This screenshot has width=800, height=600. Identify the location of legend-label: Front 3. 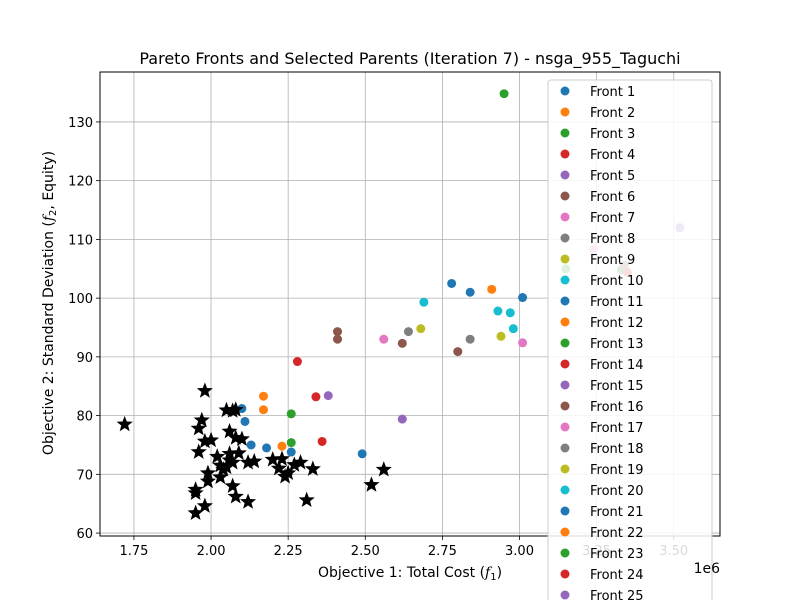
(612, 134).